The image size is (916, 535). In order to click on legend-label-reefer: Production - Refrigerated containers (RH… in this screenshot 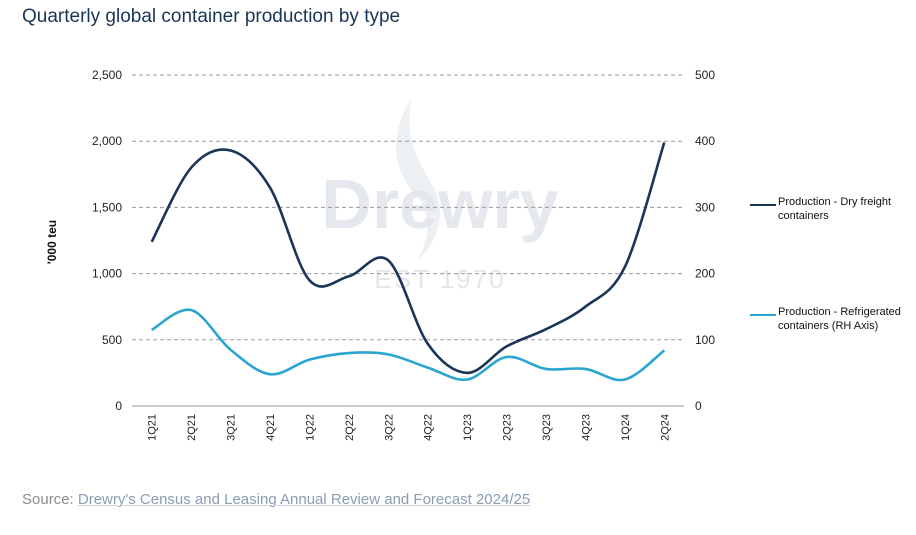, I will do `click(839, 319)`.